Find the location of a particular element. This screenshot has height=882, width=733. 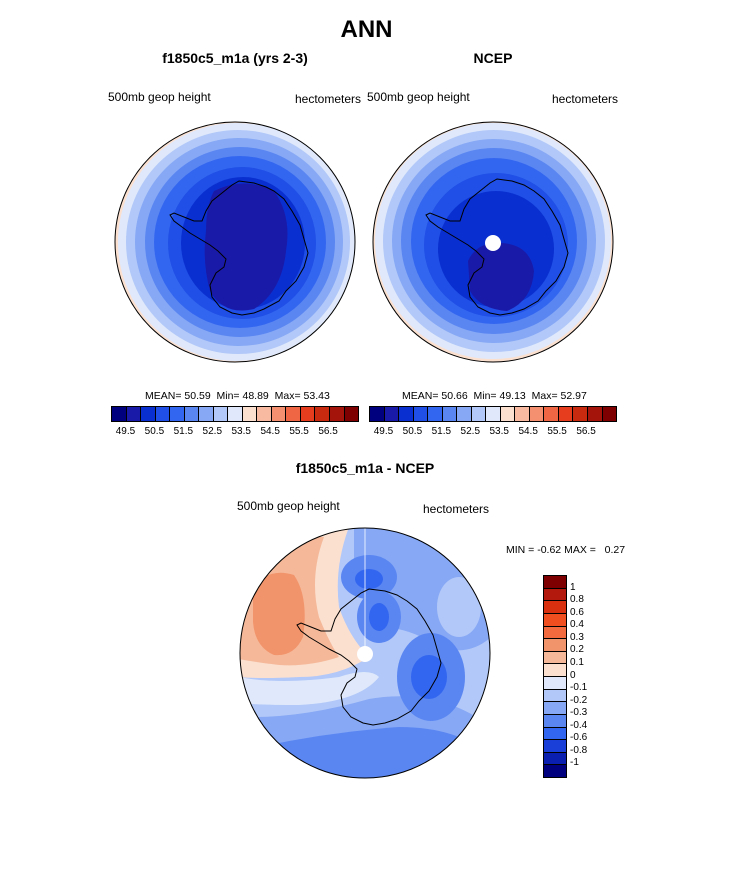

panel-1-stats: MEAN= 50.59 Min= 48.89 Max= 53.43 is located at coordinates (237, 396).